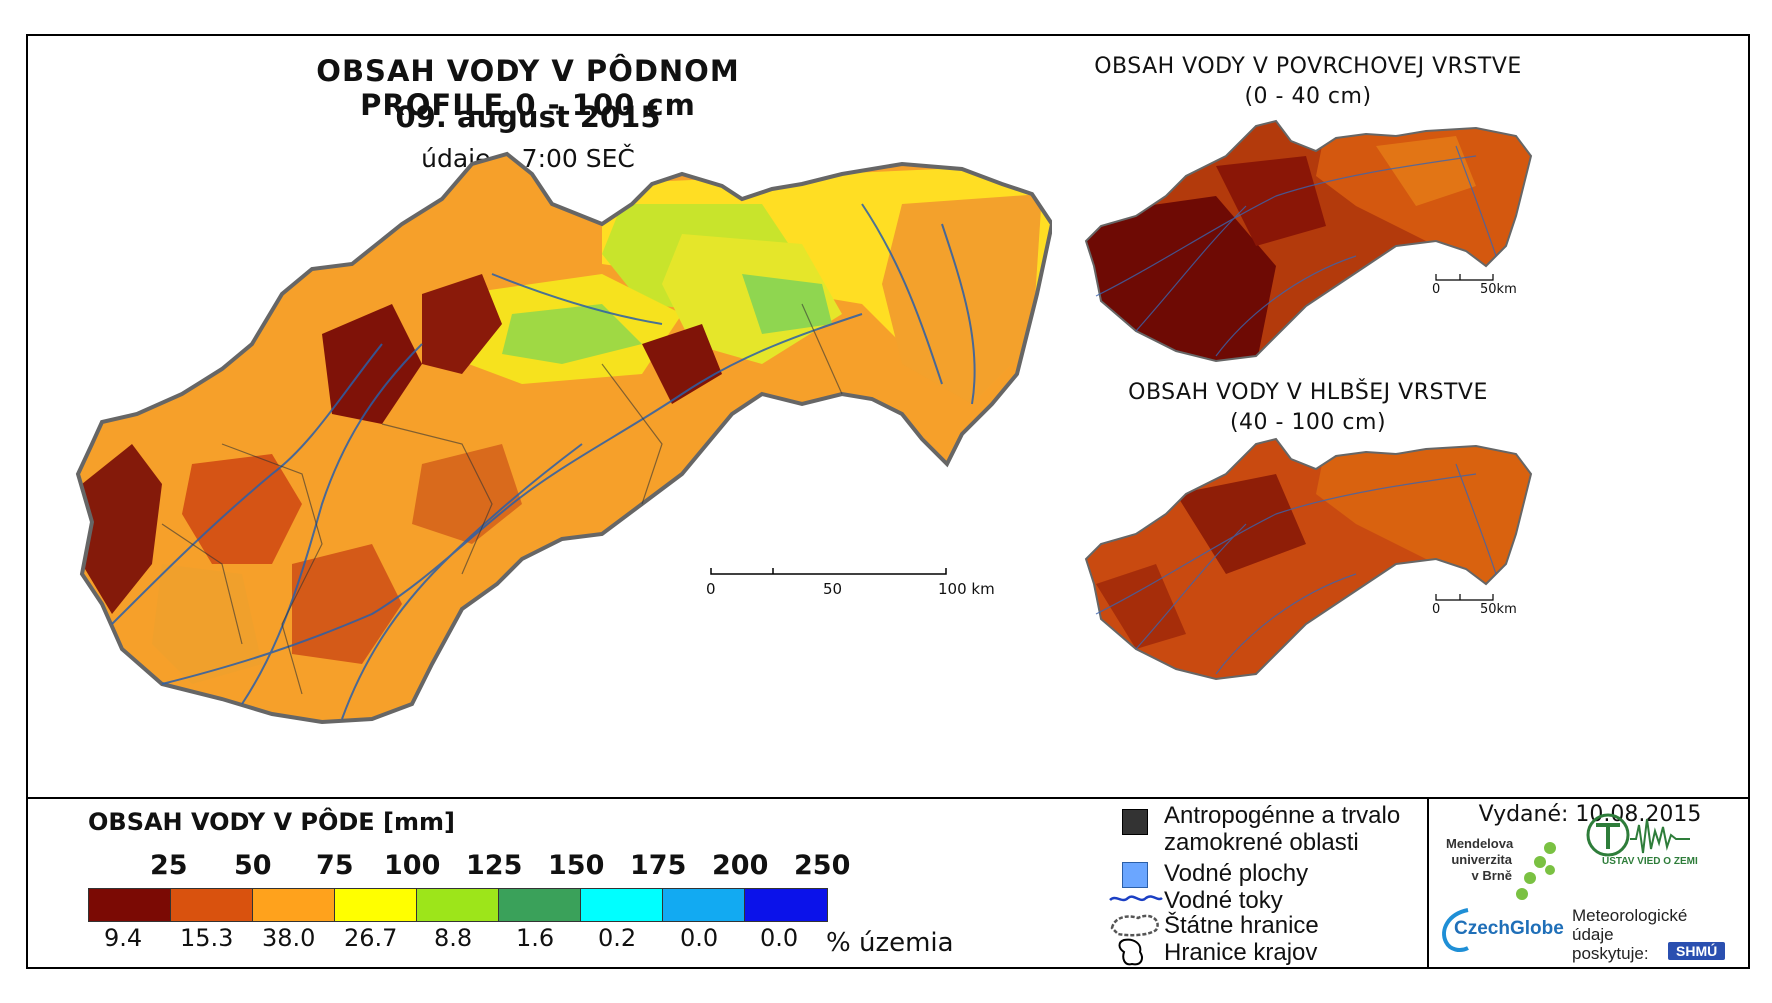 The image size is (1772, 1003). Describe the element at coordinates (123, 938) in the screenshot. I see `legend-percent: 9.4` at that location.